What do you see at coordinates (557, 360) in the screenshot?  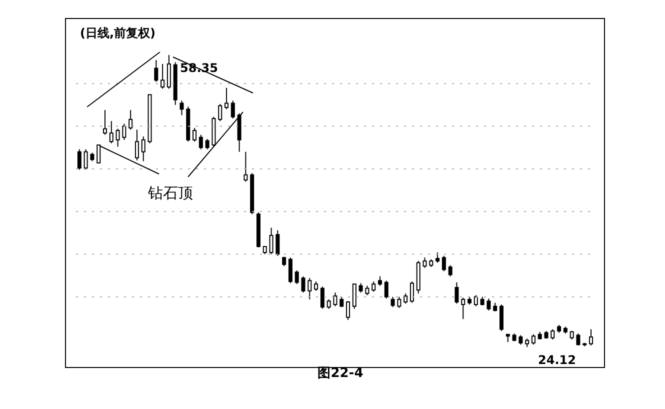 I see `text: 24.12` at bounding box center [557, 360].